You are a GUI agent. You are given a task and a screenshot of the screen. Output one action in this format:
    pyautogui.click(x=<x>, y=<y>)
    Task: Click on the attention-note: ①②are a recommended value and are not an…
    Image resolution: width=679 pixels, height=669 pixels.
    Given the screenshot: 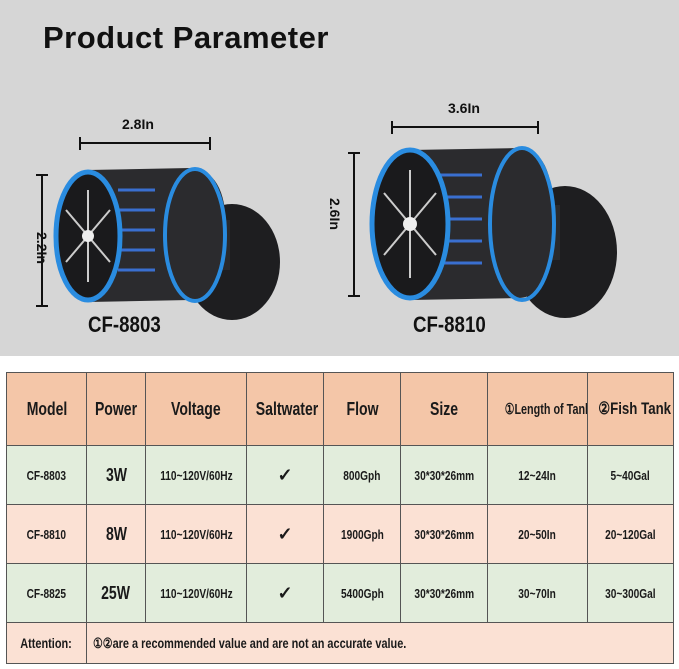 What is the action you would take?
    pyautogui.click(x=380, y=643)
    